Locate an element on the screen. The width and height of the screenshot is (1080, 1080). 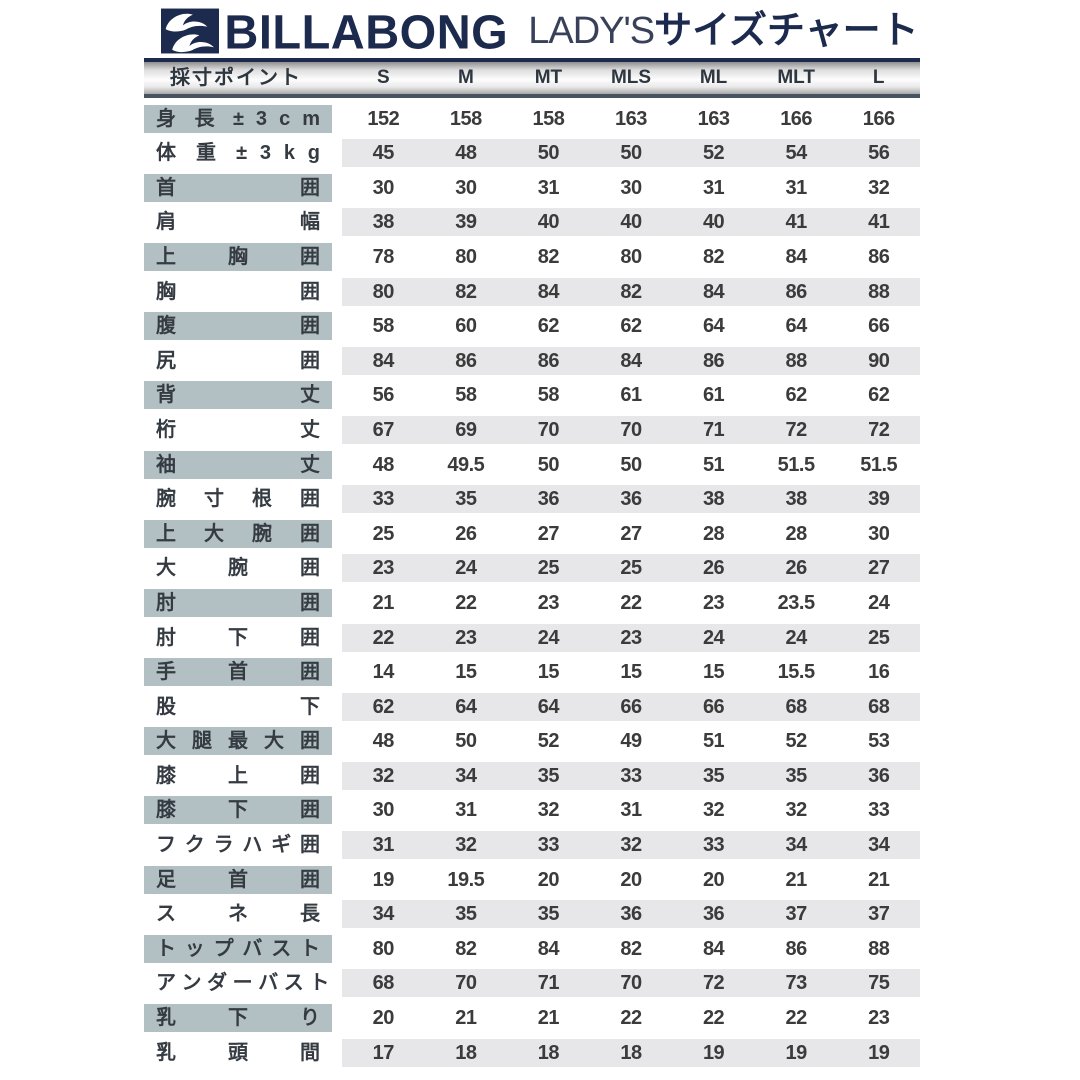
row-values: 21 22 23 22 23 23.5 24 is located at coordinates (631, 602).